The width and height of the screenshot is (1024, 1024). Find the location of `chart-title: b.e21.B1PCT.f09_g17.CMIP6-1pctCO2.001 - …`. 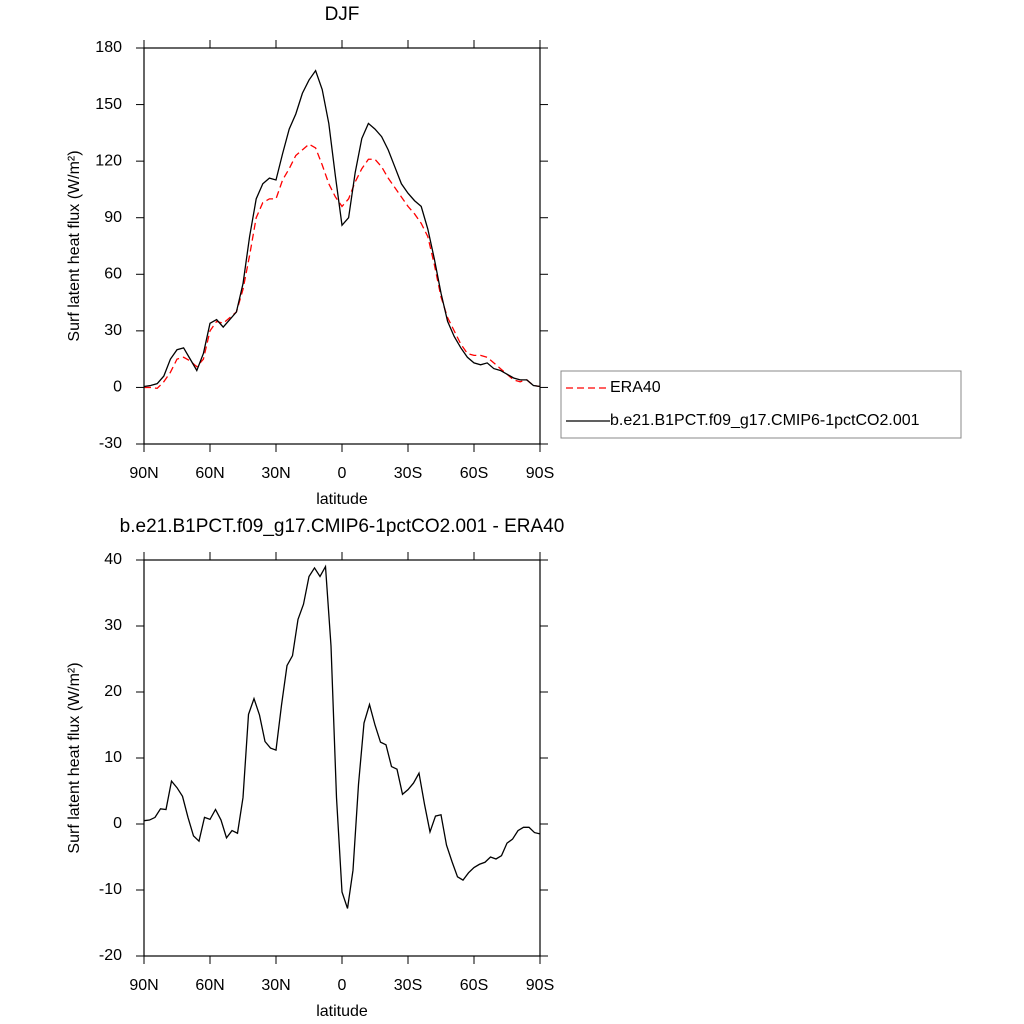

chart-title: b.e21.B1PCT.f09_g17.CMIP6-1pctCO2.001 - … is located at coordinates (342, 526).